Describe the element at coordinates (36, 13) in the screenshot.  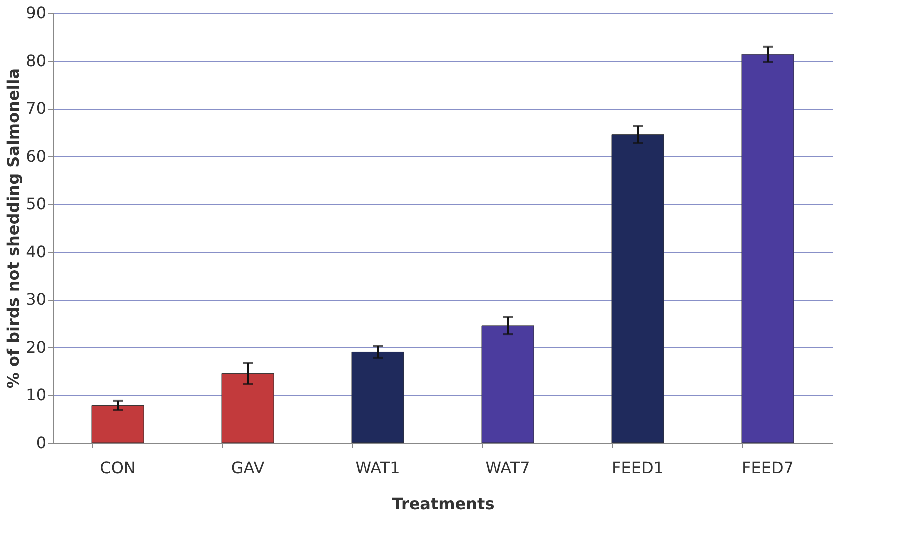
I see `y-tick-label: 90` at that location.